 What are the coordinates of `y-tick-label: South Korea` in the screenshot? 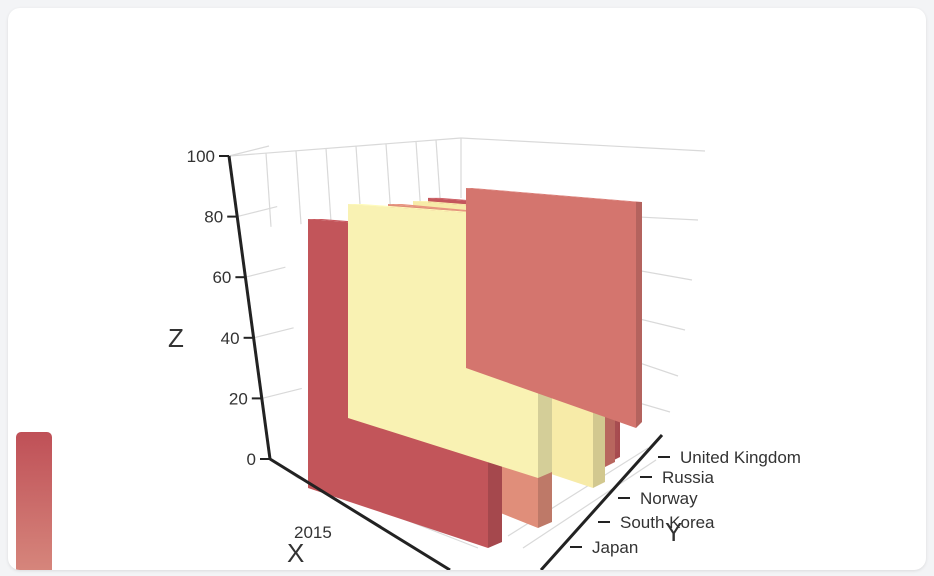 It's located at (667, 522).